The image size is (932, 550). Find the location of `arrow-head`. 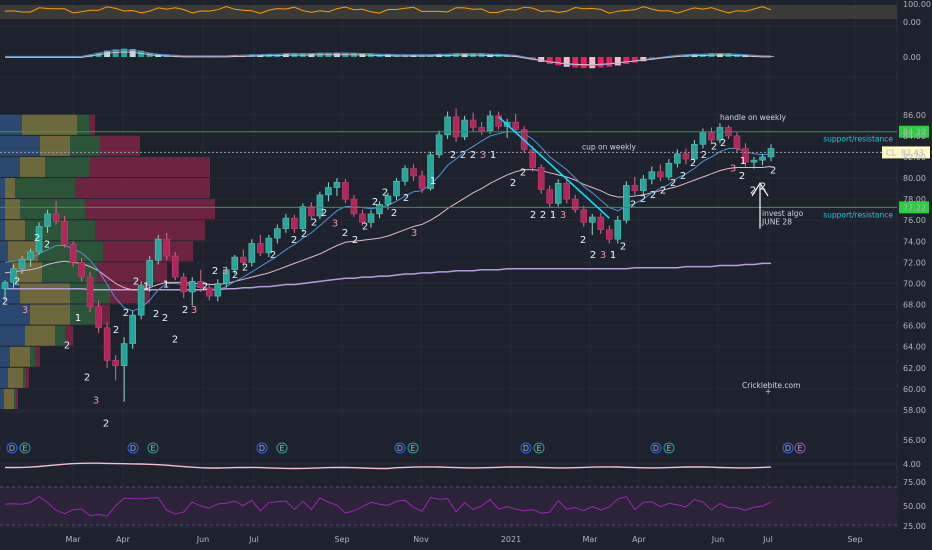

arrow-head is located at coordinates (760, 189).